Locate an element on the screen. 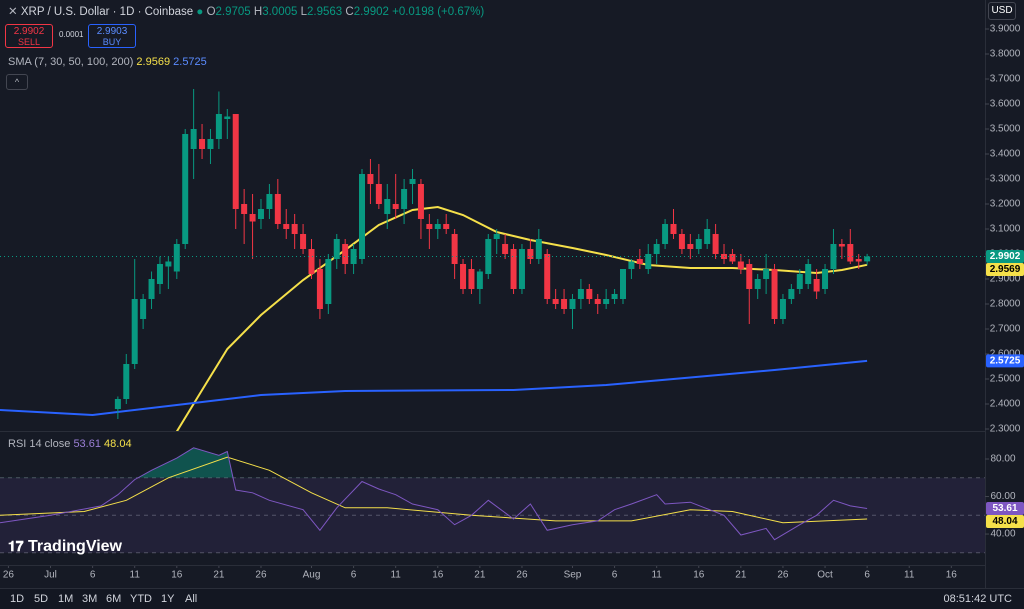 Image resolution: width=1024 pixels, height=609 pixels. y-tick-label: 2.9000 is located at coordinates (1005, 279).